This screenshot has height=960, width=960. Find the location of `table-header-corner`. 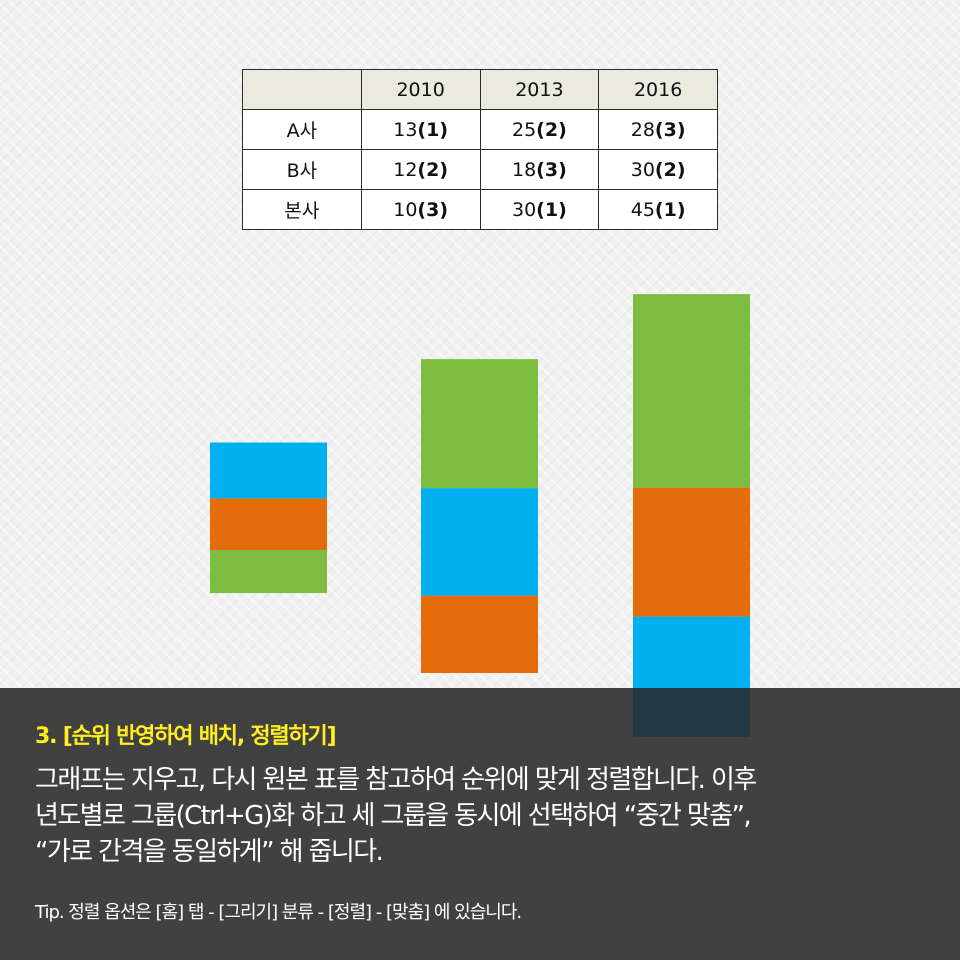

table-header-corner is located at coordinates (302, 89).